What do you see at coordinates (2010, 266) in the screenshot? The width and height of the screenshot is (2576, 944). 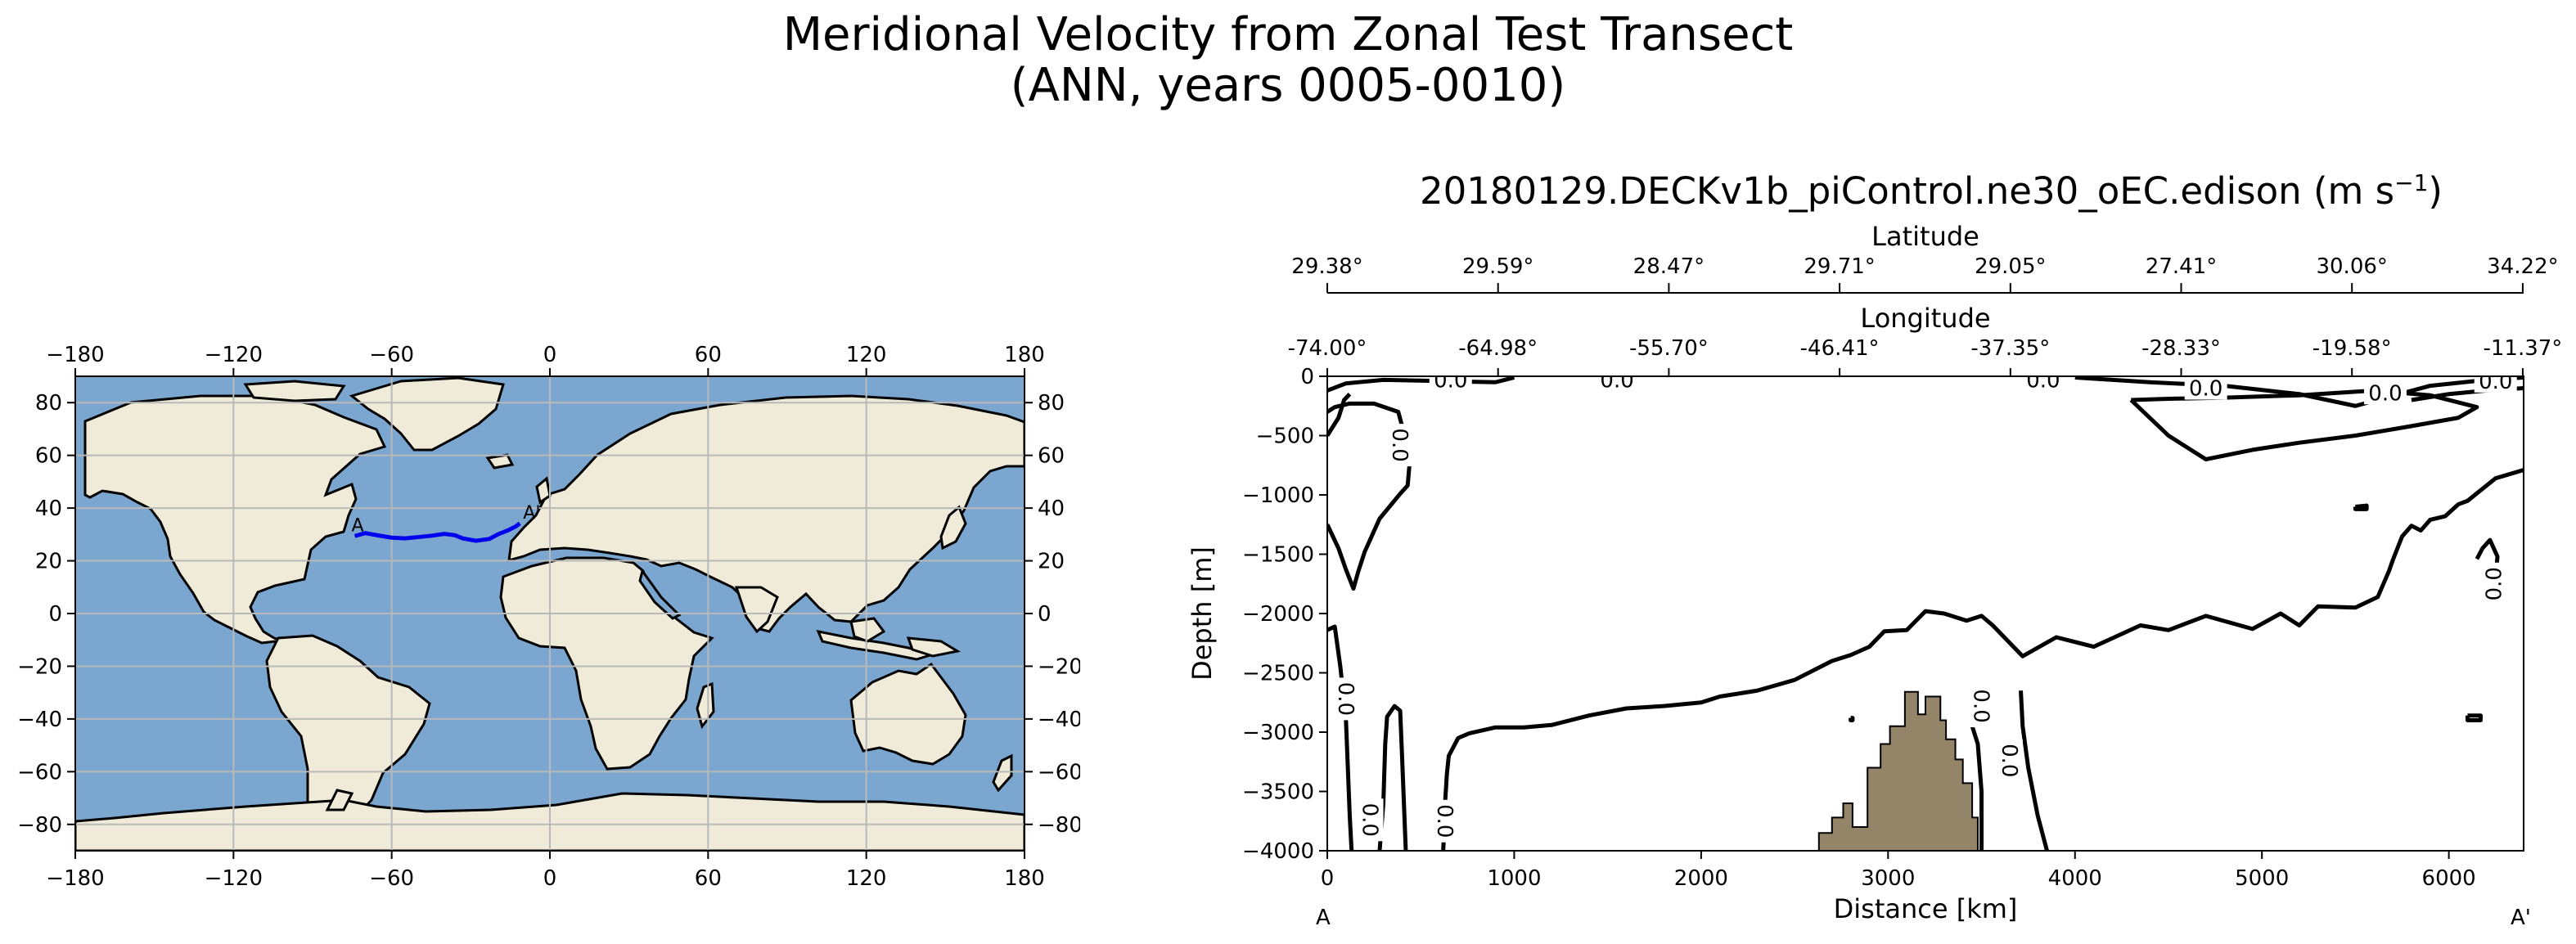 I see `latitude-tick-label: 29.05°` at bounding box center [2010, 266].